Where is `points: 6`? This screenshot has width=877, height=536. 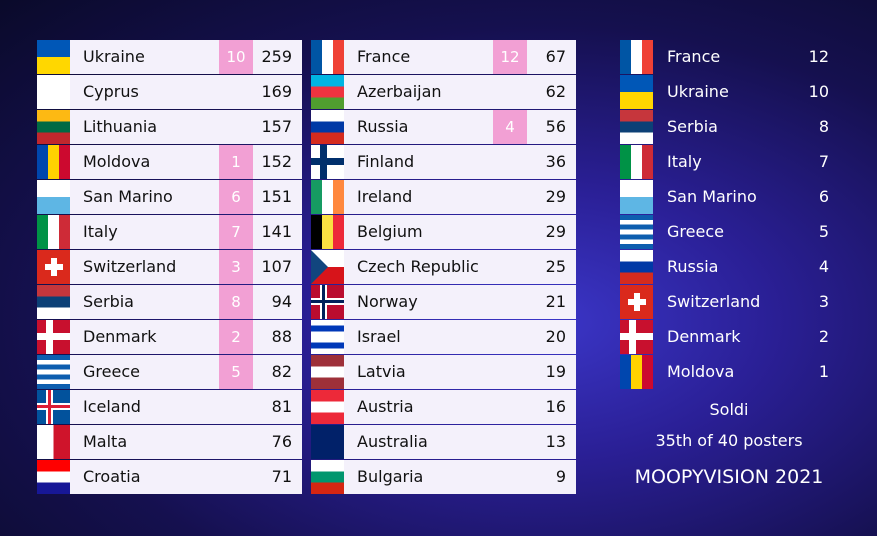 points: 6 is located at coordinates (823, 196).